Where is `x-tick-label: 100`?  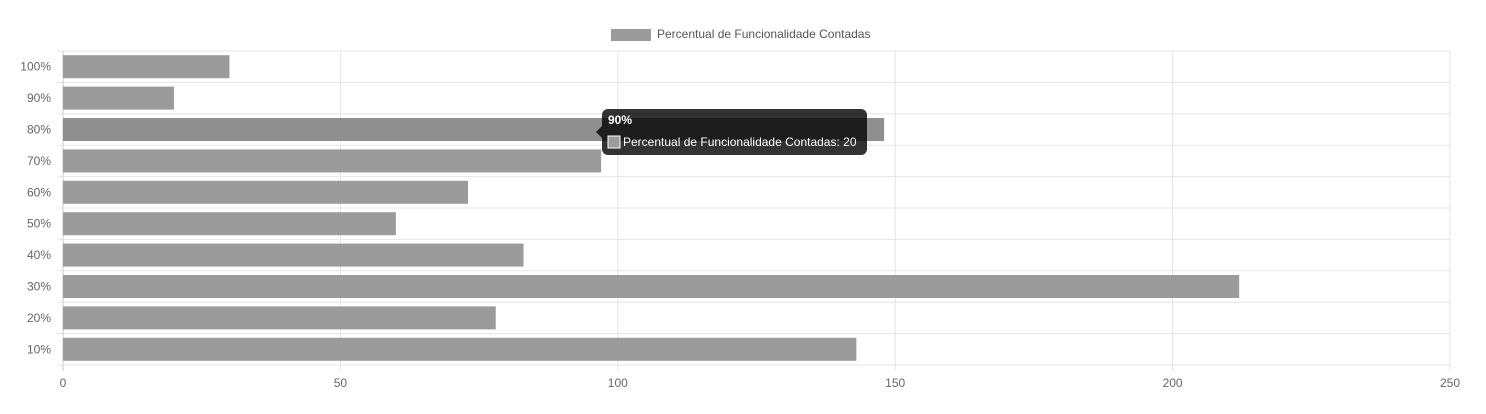
x-tick-label: 100 is located at coordinates (618, 383).